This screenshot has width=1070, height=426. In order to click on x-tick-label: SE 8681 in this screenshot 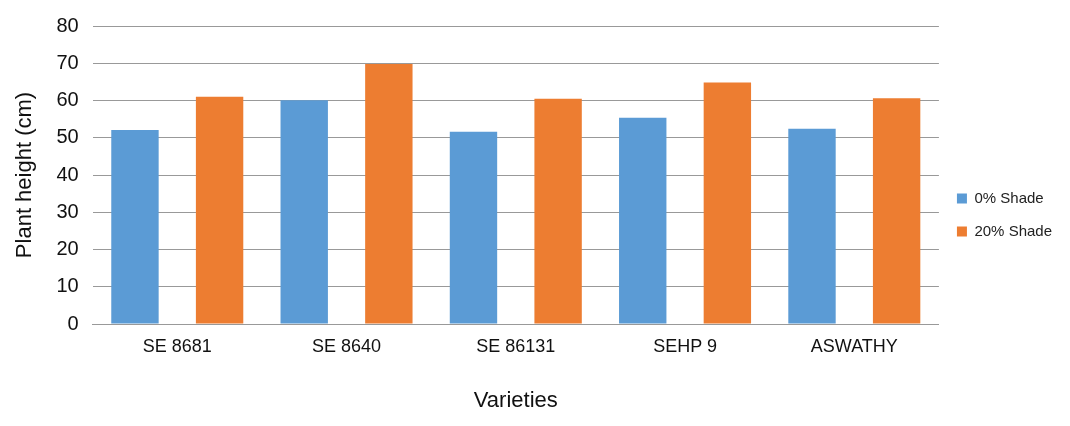, I will do `click(177, 345)`.